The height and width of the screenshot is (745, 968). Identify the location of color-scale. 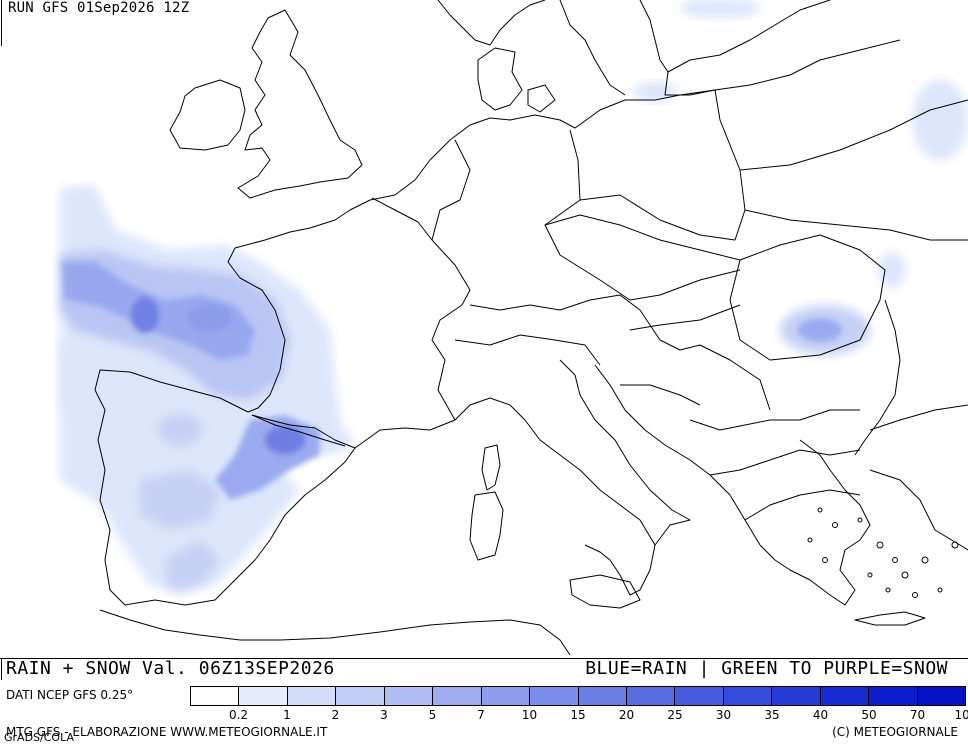
(578, 696).